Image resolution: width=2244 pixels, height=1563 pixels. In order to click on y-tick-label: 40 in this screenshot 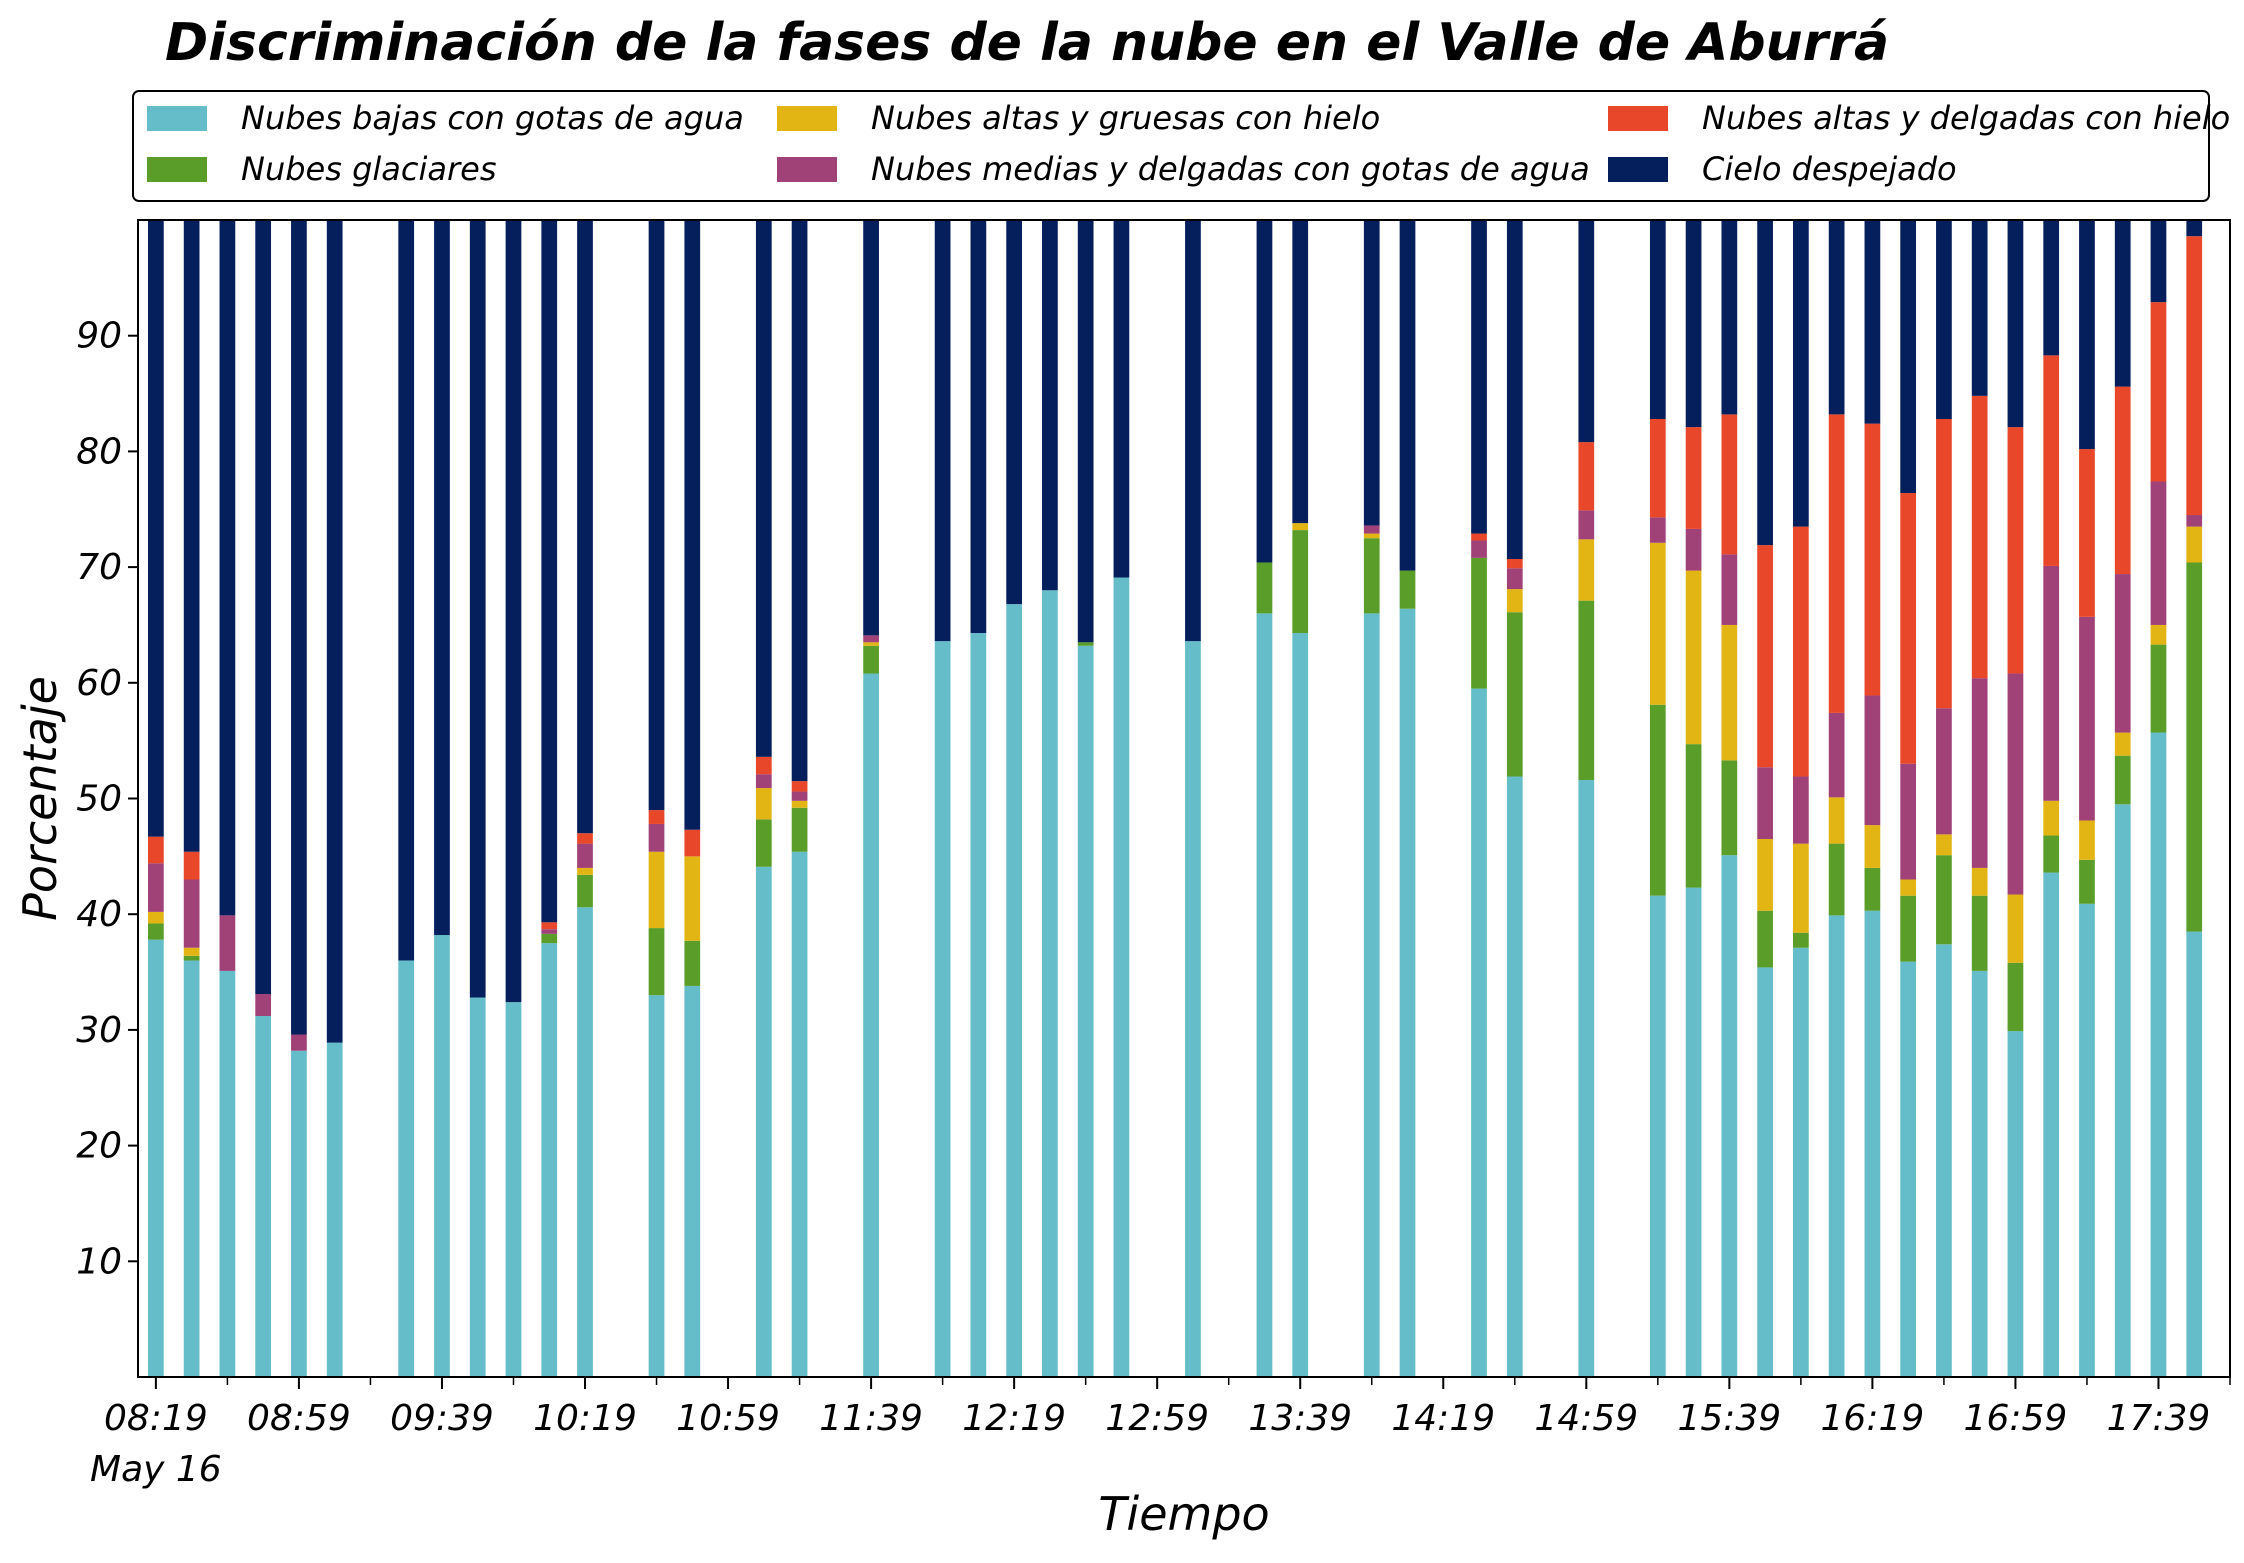, I will do `click(99, 914)`.